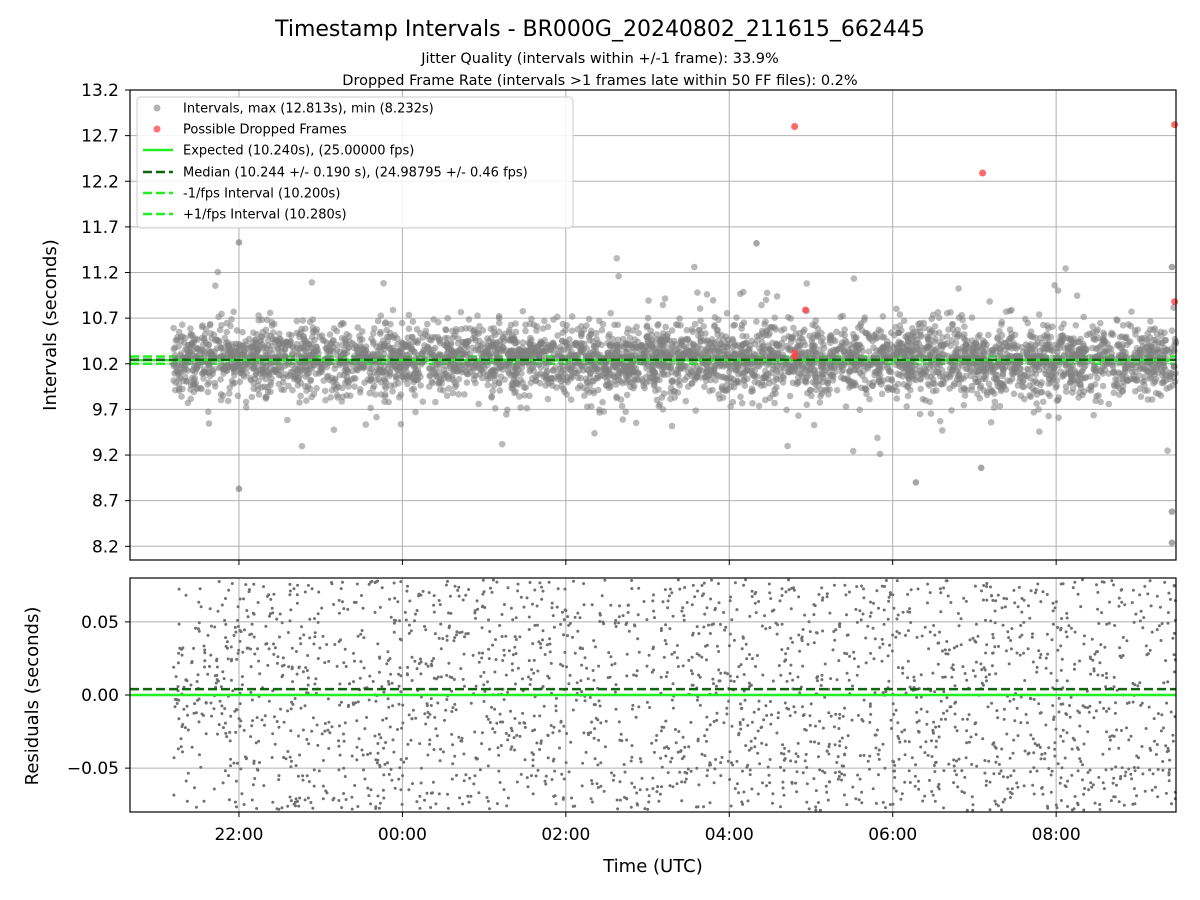  I want to click on legend-label-expected: Expected (10.240s), (25.00000 fps), so click(298, 151).